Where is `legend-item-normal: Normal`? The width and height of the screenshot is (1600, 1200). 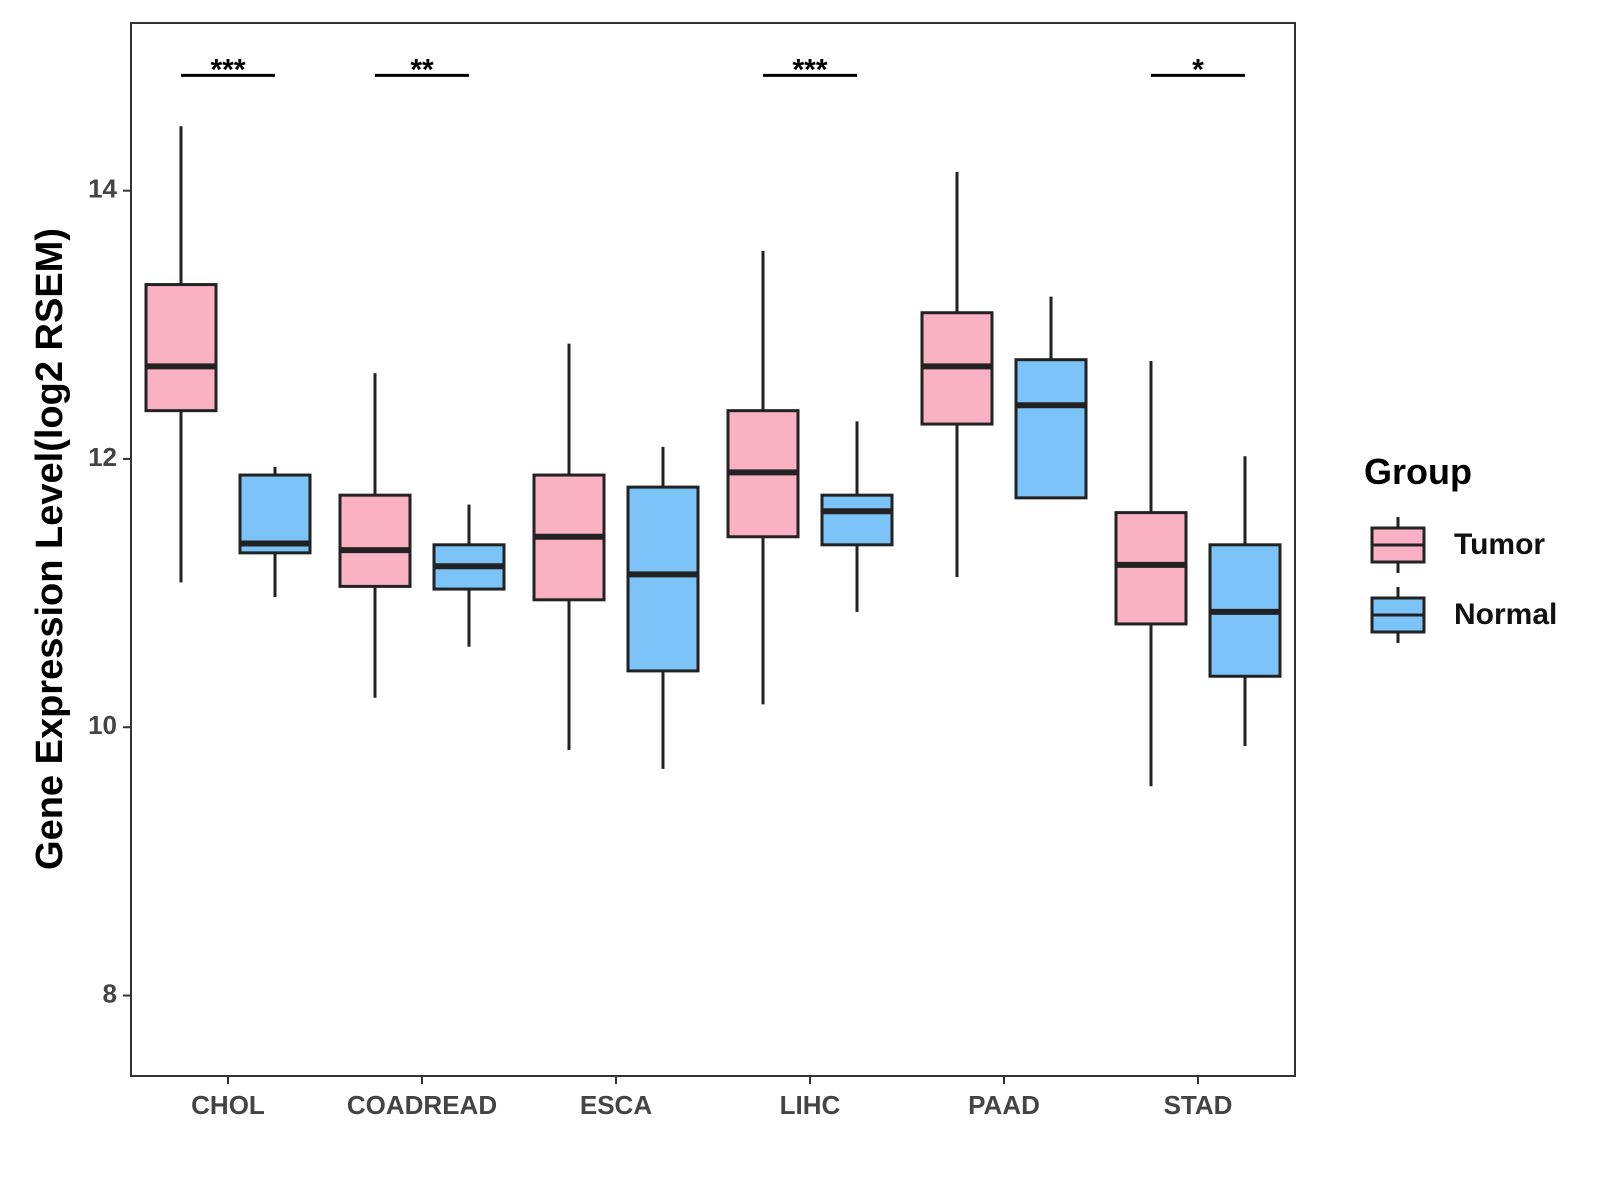
legend-item-normal: Normal is located at coordinates (1463, 615).